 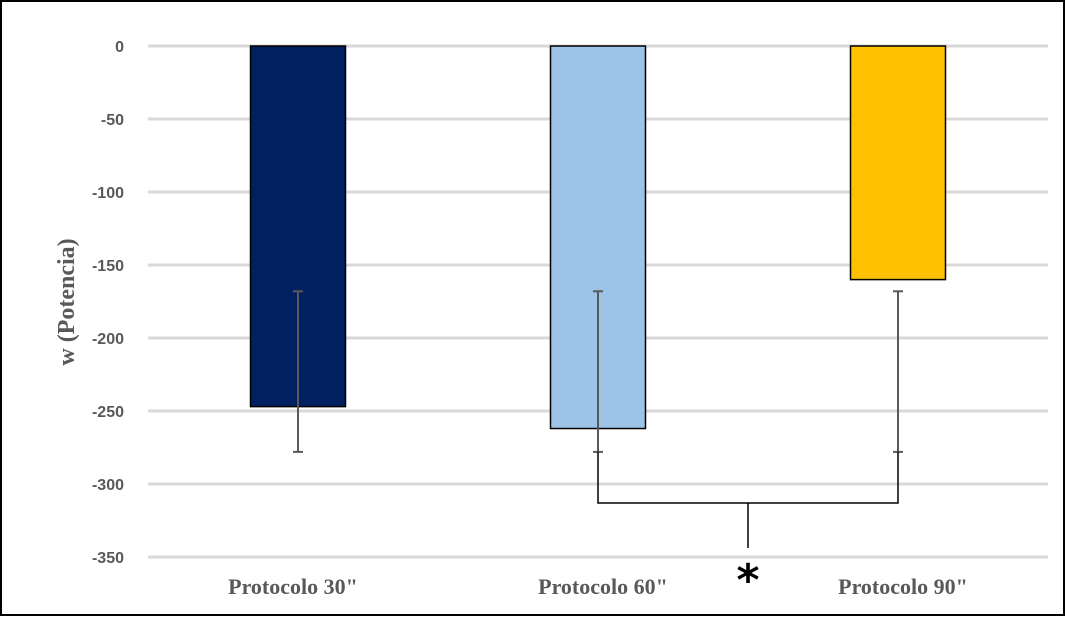 What do you see at coordinates (898, 163) in the screenshot?
I see `bar` at bounding box center [898, 163].